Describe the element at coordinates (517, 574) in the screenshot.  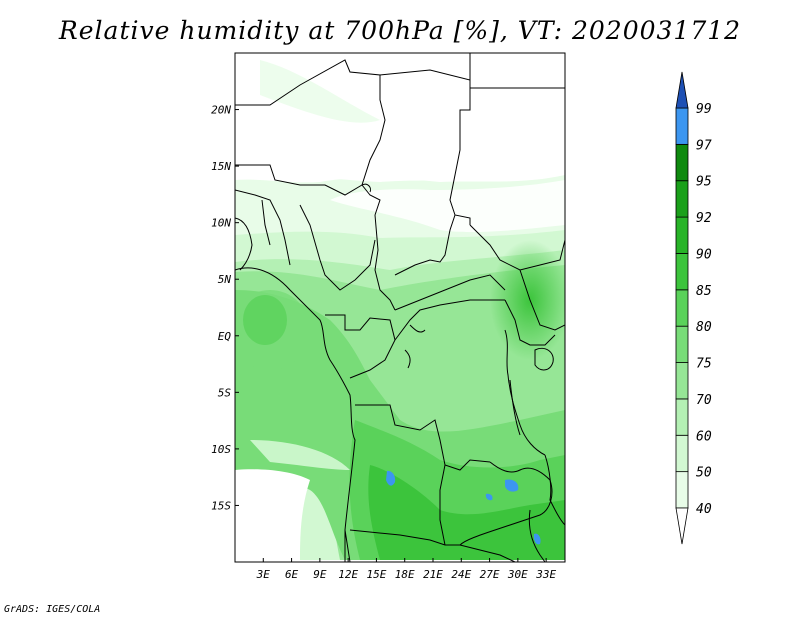
I see `lon-tick-label: 30E` at that location.